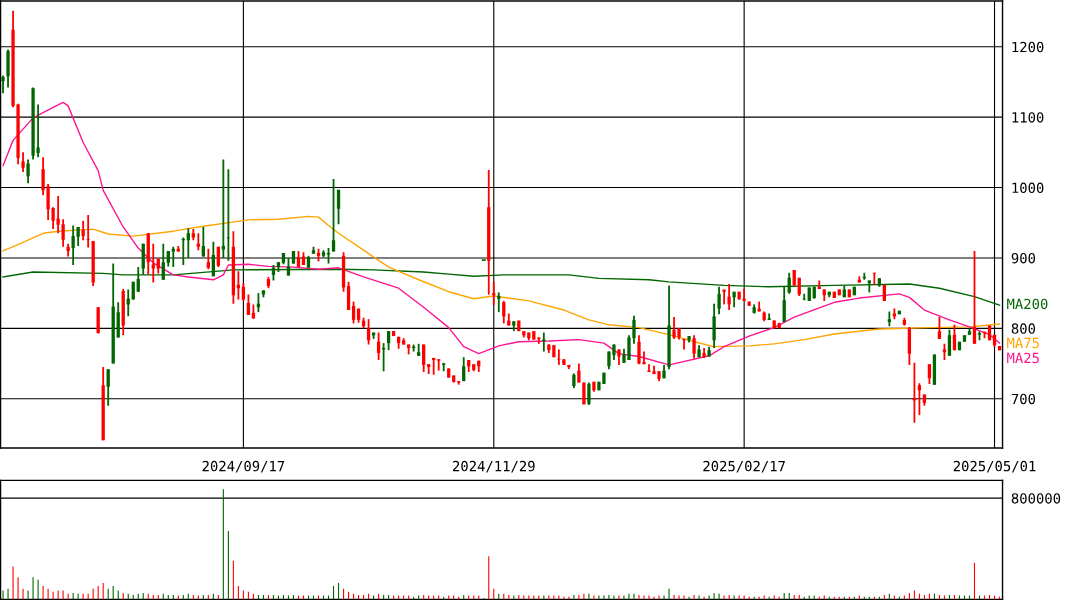 The height and width of the screenshot is (600, 1065). What do you see at coordinates (1028, 188) in the screenshot?
I see `y-tick-label: 1000` at bounding box center [1028, 188].